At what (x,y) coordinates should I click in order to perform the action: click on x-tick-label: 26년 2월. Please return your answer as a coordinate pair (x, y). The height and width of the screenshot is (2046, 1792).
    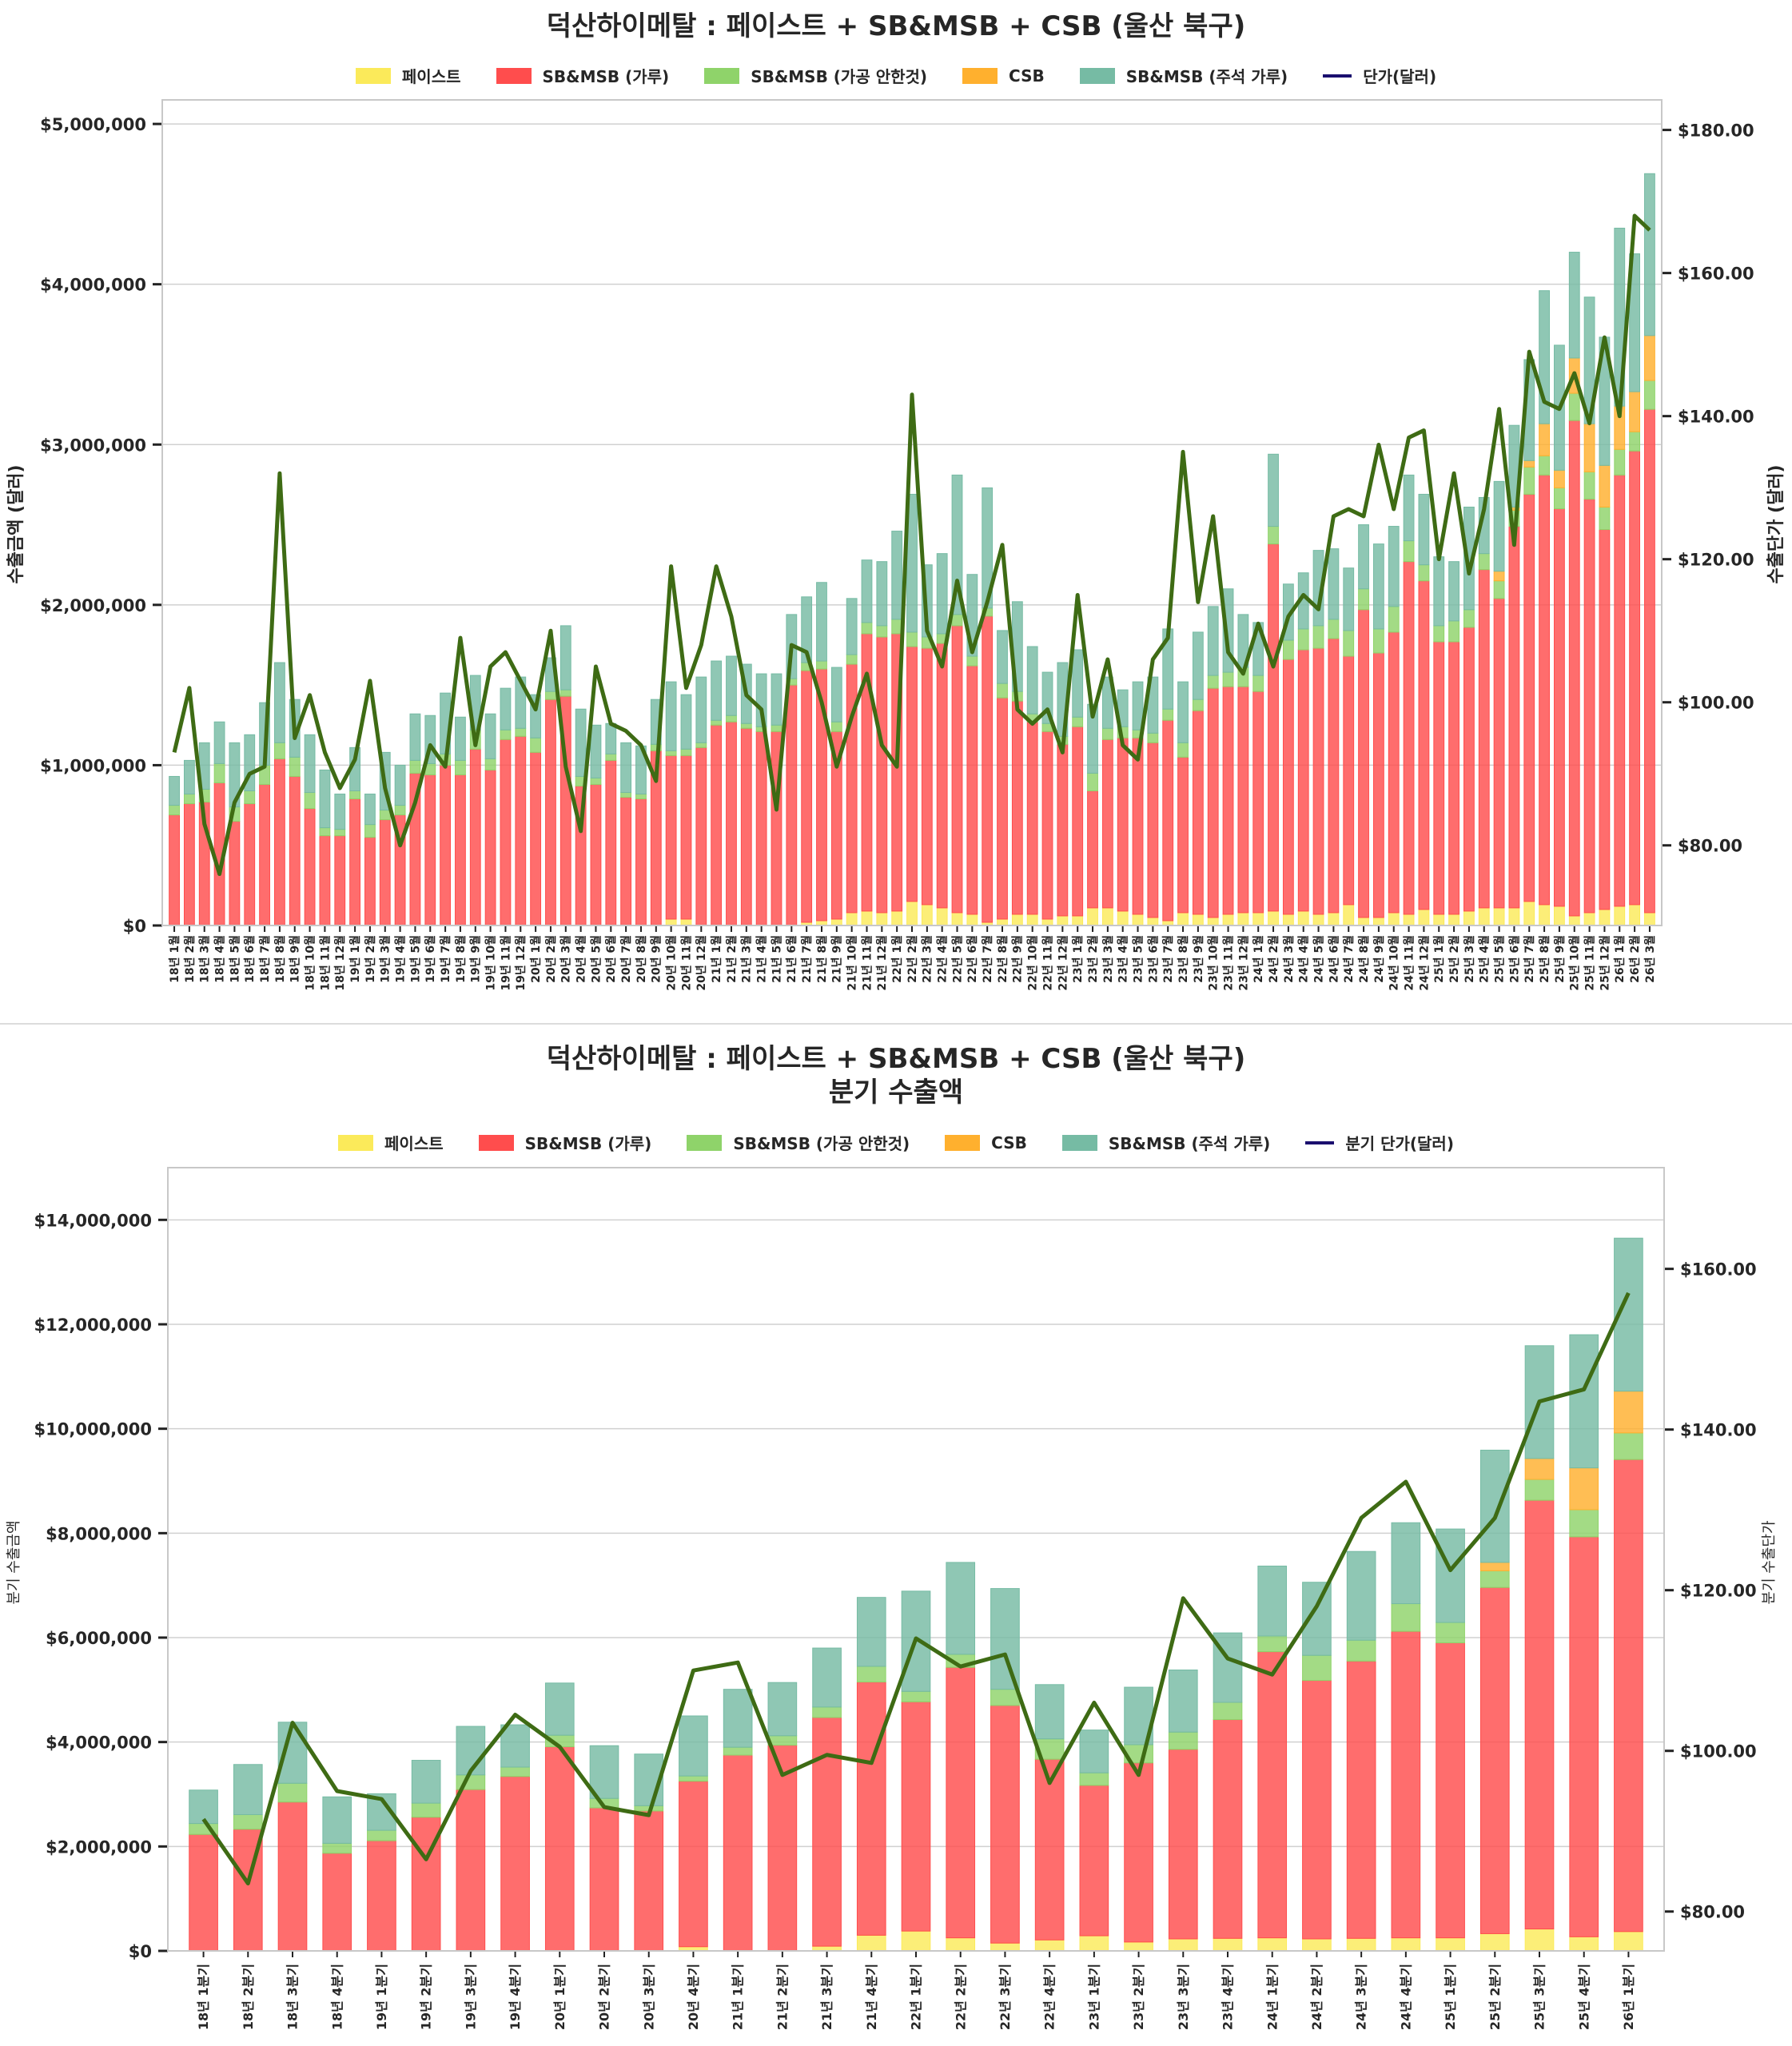
    Looking at the image, I should click on (1635, 959).